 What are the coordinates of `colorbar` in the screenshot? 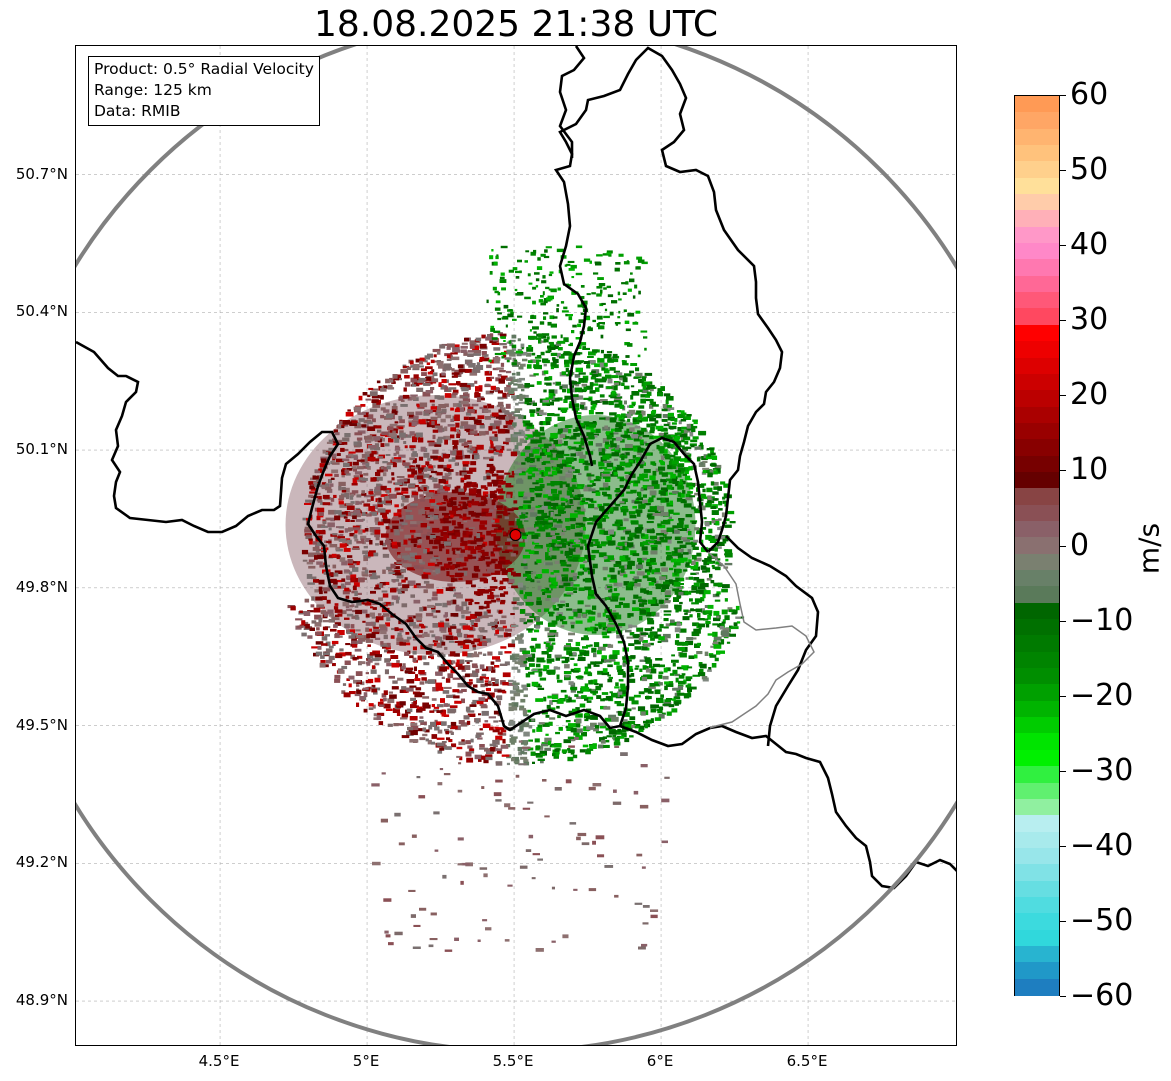 It's located at (1037, 545).